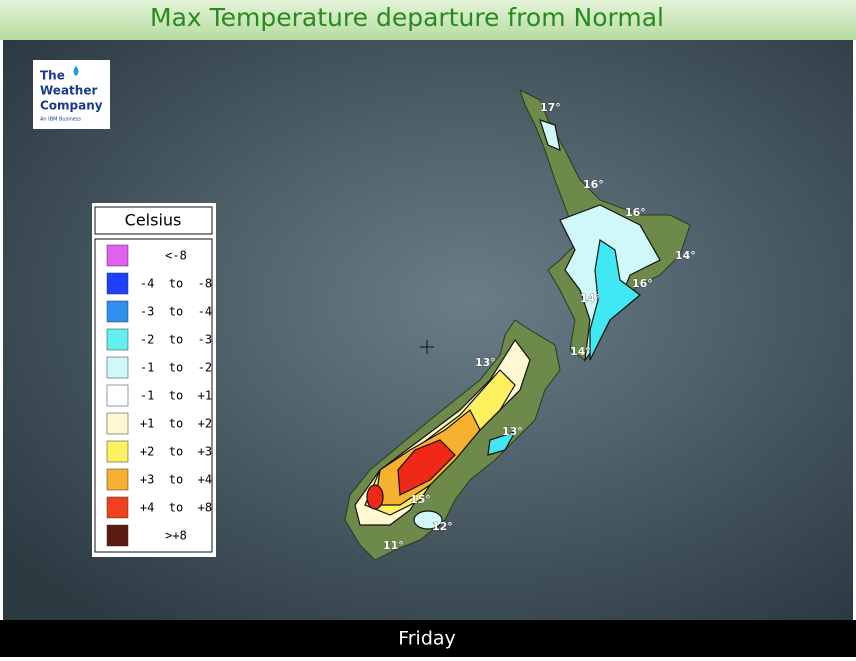  I want to click on temp-label: 15°, so click(420, 499).